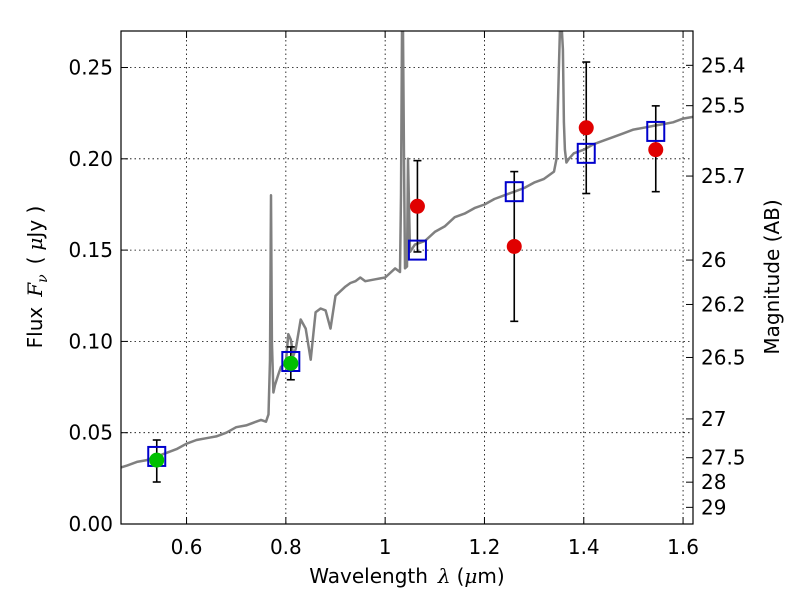 Image resolution: width=800 pixels, height=600 pixels. I want to click on x-axis-label: Wavelength λ (μm), so click(406, 576).